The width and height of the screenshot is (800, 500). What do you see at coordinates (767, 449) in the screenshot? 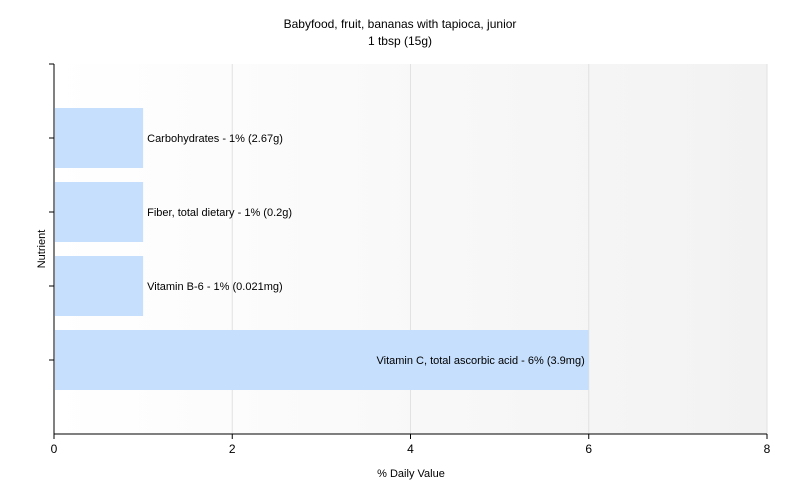
I see `x-tick-label: 8` at bounding box center [767, 449].